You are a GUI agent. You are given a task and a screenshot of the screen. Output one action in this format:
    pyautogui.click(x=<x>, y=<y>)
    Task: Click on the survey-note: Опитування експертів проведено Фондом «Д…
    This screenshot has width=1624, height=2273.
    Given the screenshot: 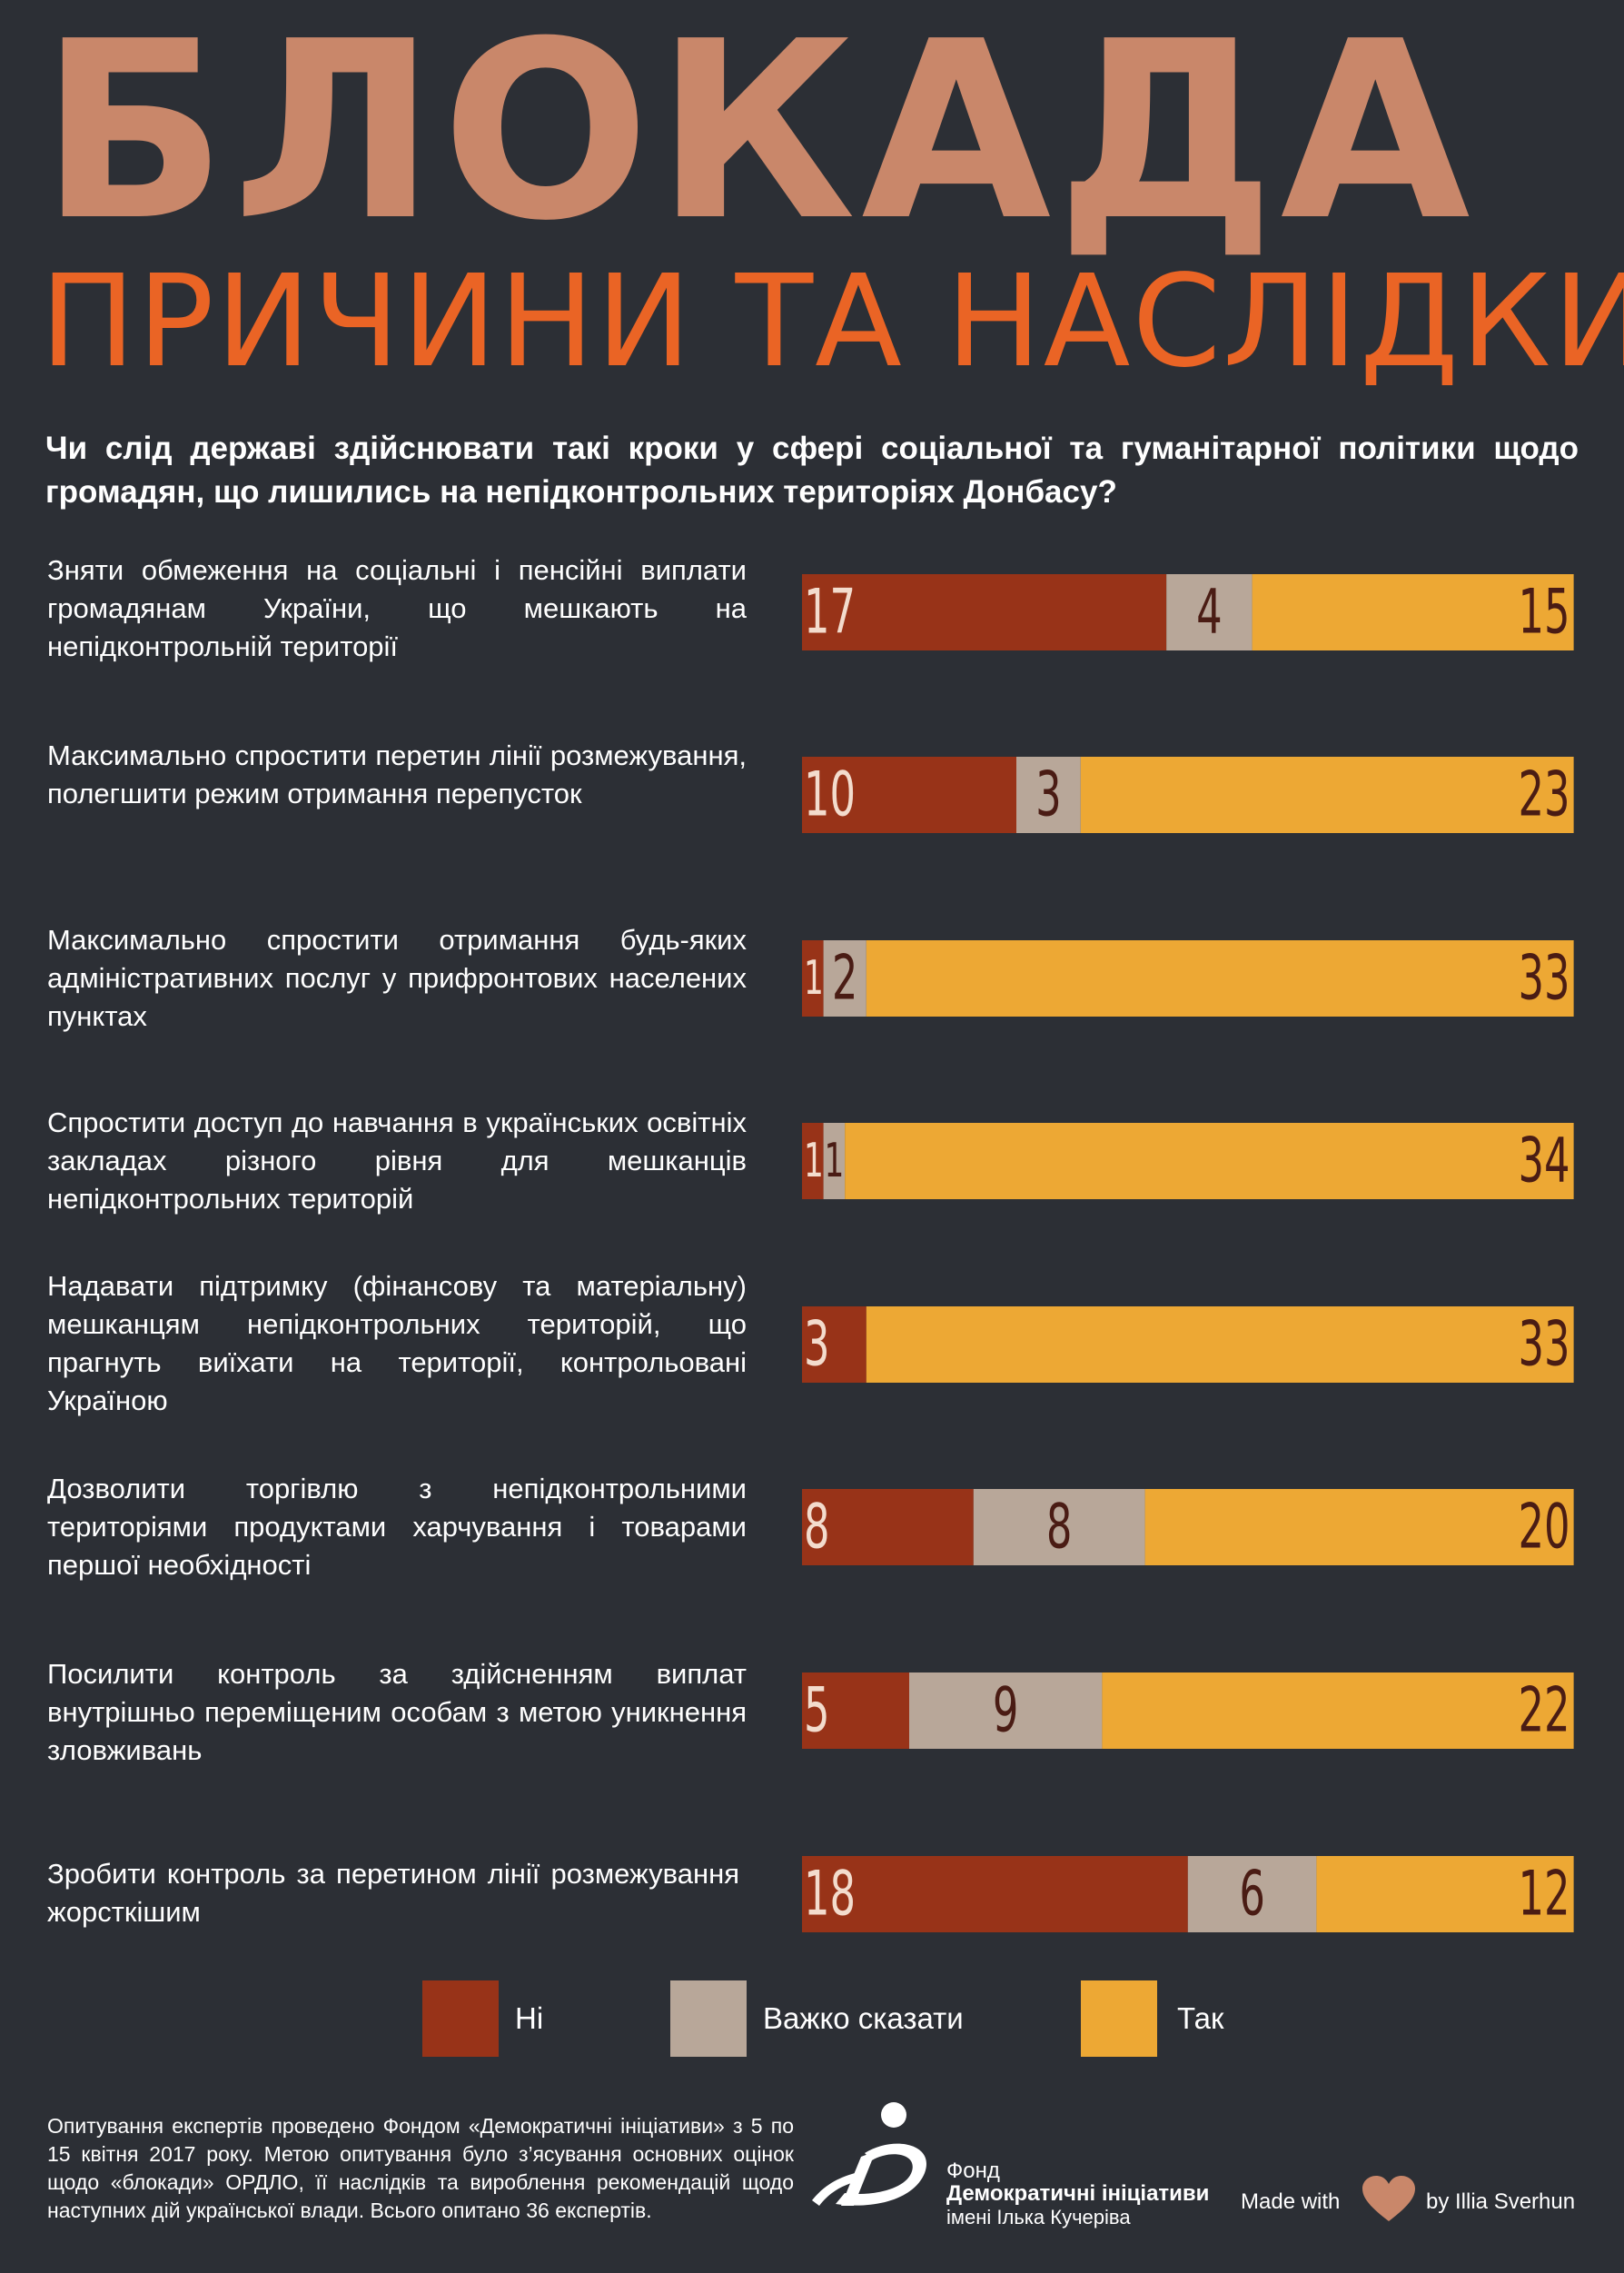 What is the action you would take?
    pyautogui.click(x=420, y=2168)
    